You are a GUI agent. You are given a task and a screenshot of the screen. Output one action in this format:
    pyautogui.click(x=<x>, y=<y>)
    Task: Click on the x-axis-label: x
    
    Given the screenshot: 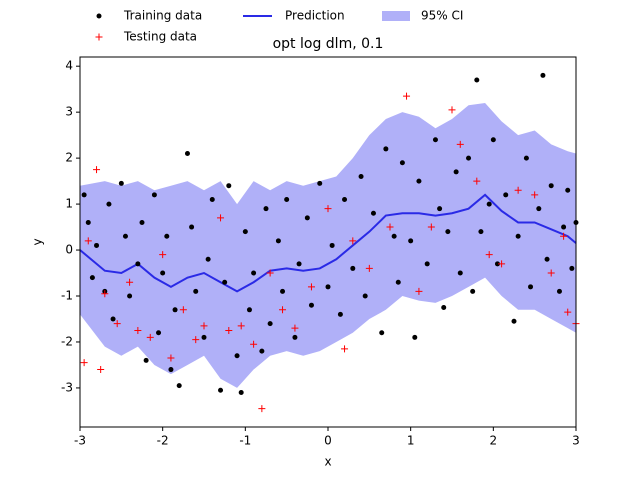 What is the action you would take?
    pyautogui.click(x=327, y=462)
    